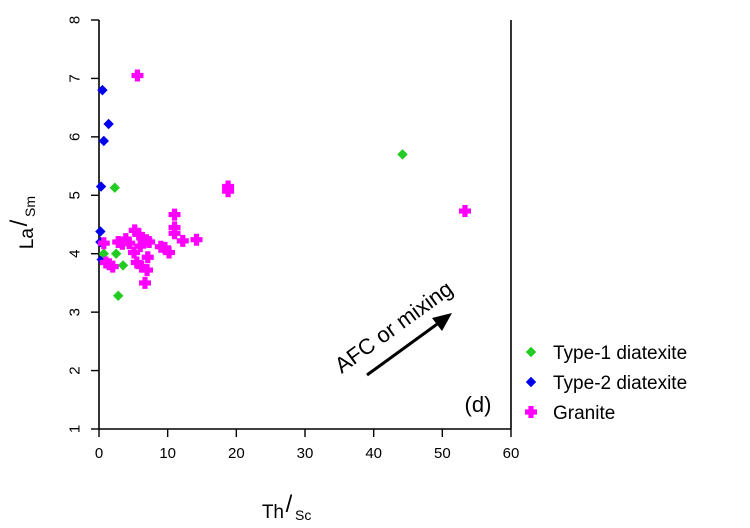 The width and height of the screenshot is (750, 528). What do you see at coordinates (442, 453) in the screenshot?
I see `x-tick-label: 50` at bounding box center [442, 453].